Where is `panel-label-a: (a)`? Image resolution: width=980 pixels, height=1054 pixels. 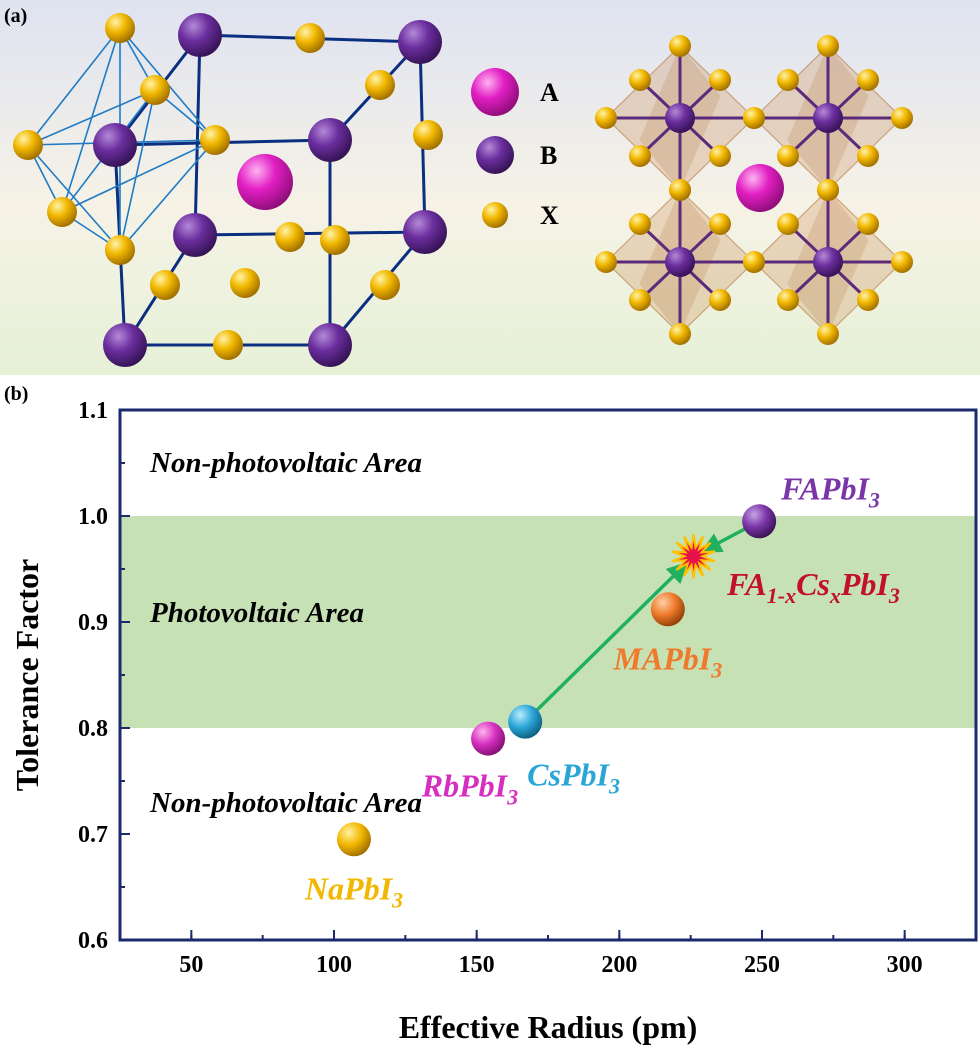
panel-label-a: (a) is located at coordinates (15, 16).